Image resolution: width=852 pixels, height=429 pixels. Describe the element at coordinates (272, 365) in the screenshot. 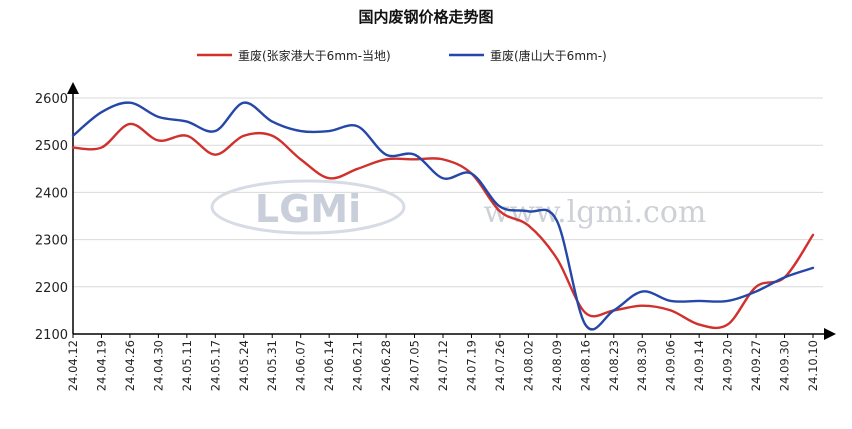

I see `x-tick-label: 24.05.31` at that location.